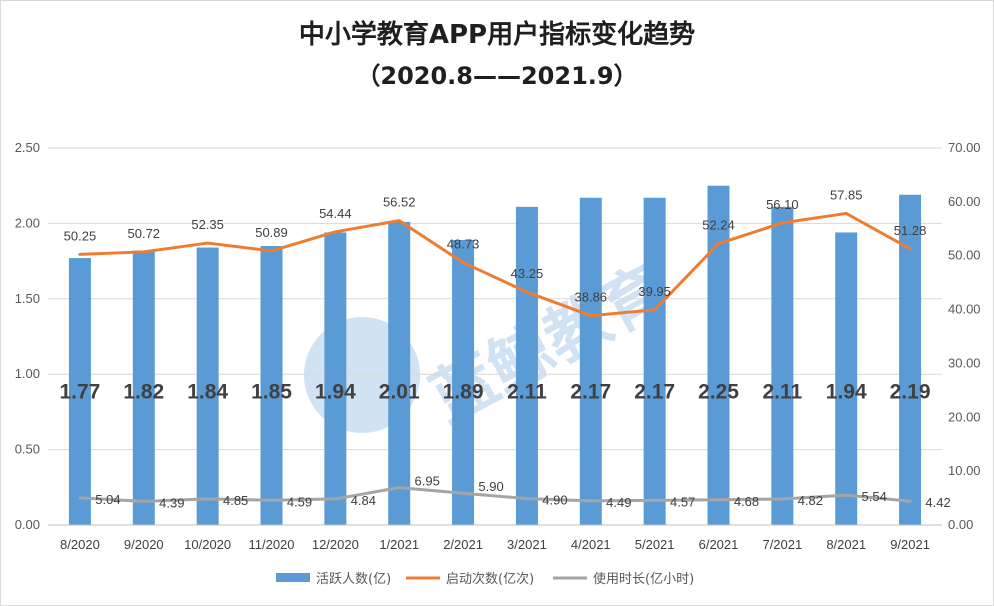 The image size is (994, 606). Describe the element at coordinates (782, 204) in the screenshot. I see `line-data-label: 56.10` at that location.